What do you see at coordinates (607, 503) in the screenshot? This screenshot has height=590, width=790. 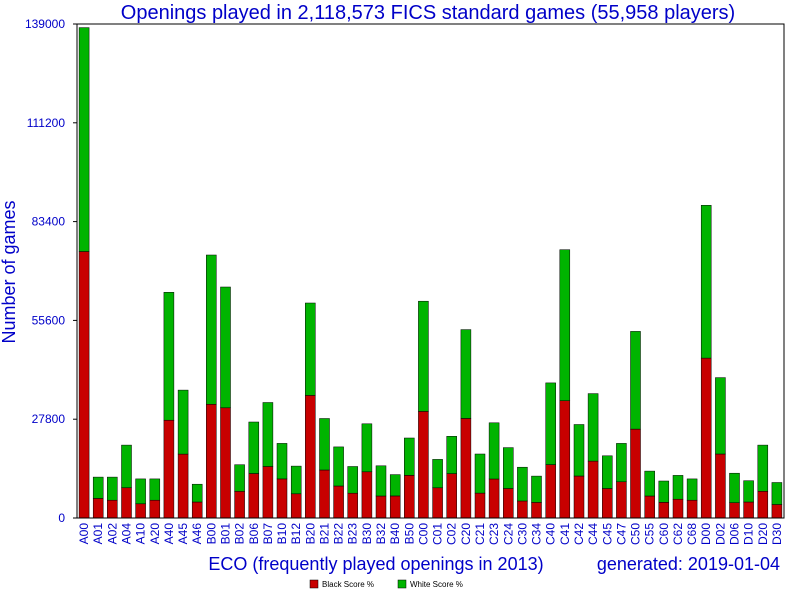 I see `bar-black-c45` at bounding box center [607, 503].